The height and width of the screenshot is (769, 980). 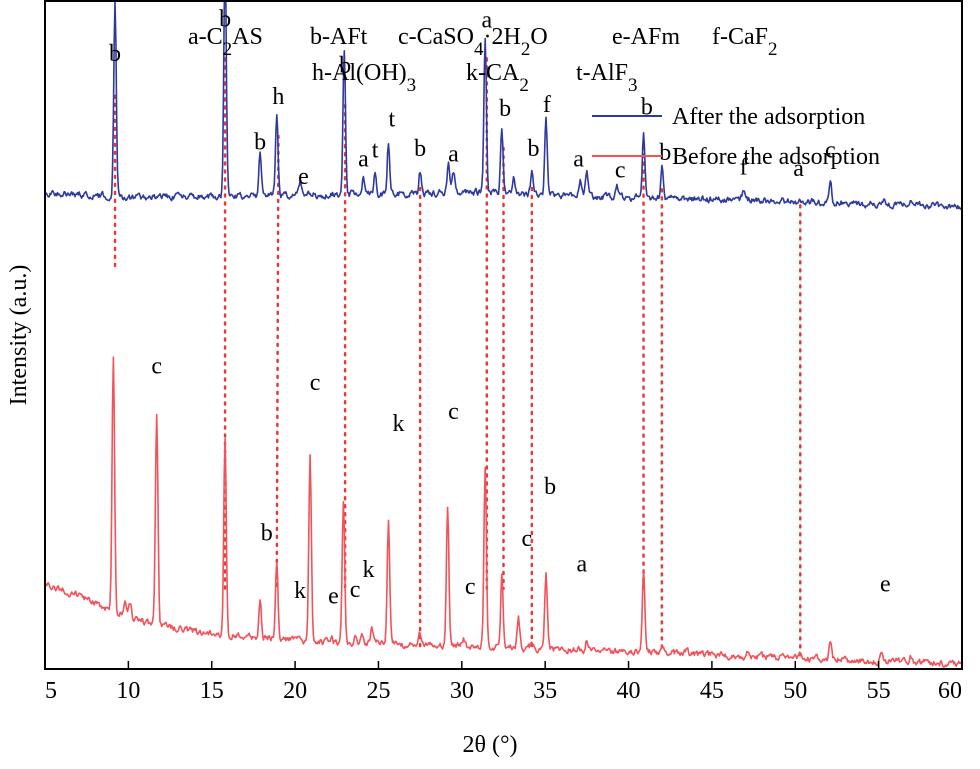 What do you see at coordinates (503, 682) in the screenshot?
I see `x-axis: 5 10 15 20 25 30 35 40 45 50 55 60` at bounding box center [503, 682].